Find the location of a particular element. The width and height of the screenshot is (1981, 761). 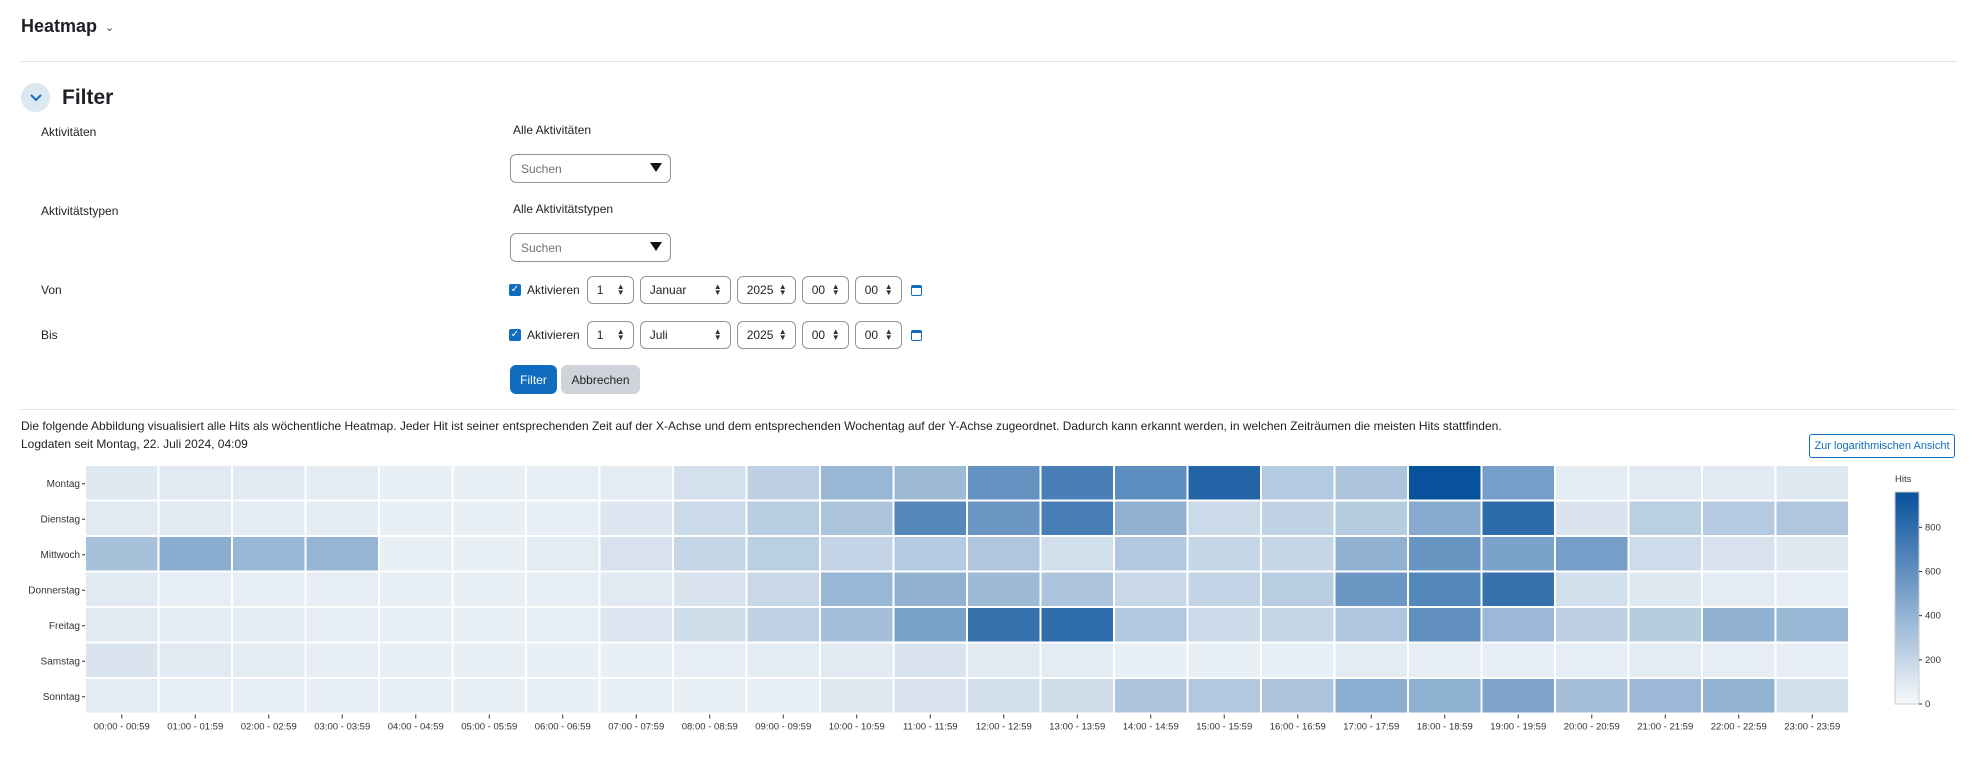

collapse-filter-button is located at coordinates (35, 97).